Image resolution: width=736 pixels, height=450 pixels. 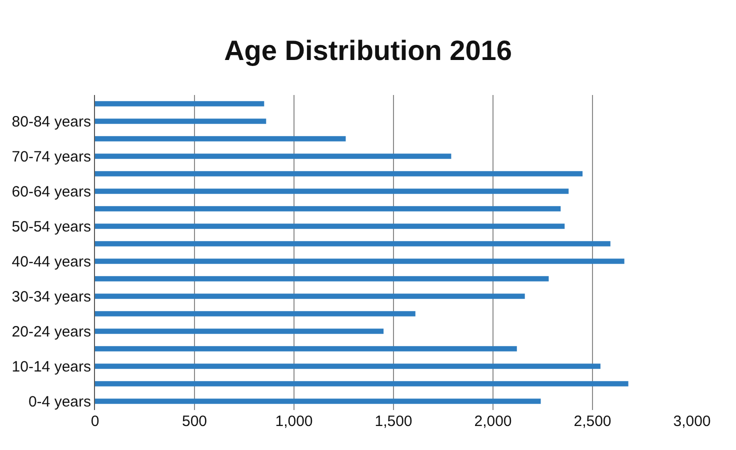 What do you see at coordinates (51, 367) in the screenshot?
I see `y-tick-label: 10-14 years` at bounding box center [51, 367].